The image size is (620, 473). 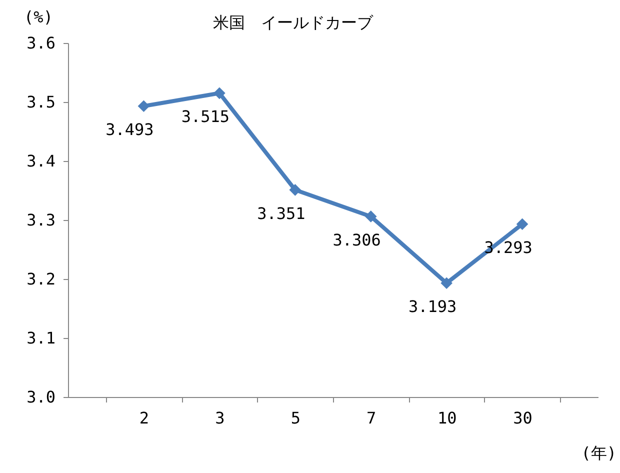 What do you see at coordinates (205, 116) in the screenshot?
I see `data-label: 3.515` at bounding box center [205, 116].